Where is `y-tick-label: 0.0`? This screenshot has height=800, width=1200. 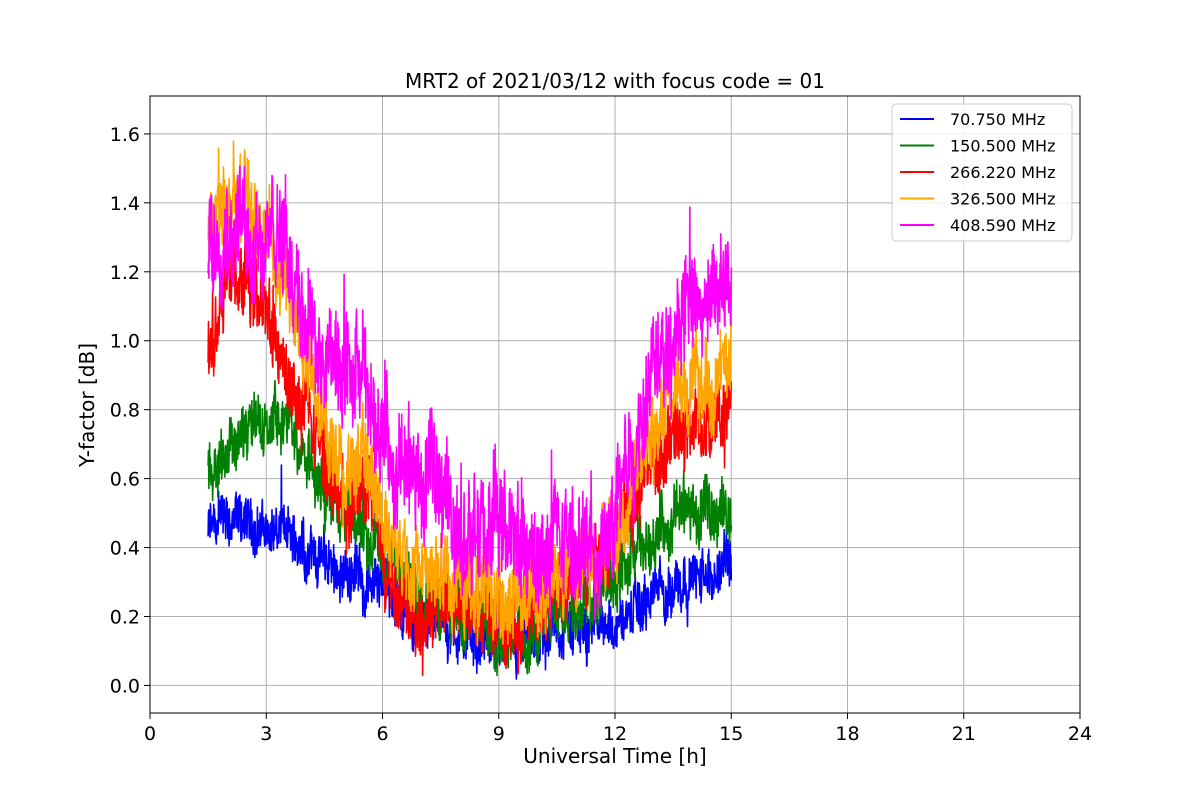 y-tick-label: 0.0 is located at coordinates (125, 686).